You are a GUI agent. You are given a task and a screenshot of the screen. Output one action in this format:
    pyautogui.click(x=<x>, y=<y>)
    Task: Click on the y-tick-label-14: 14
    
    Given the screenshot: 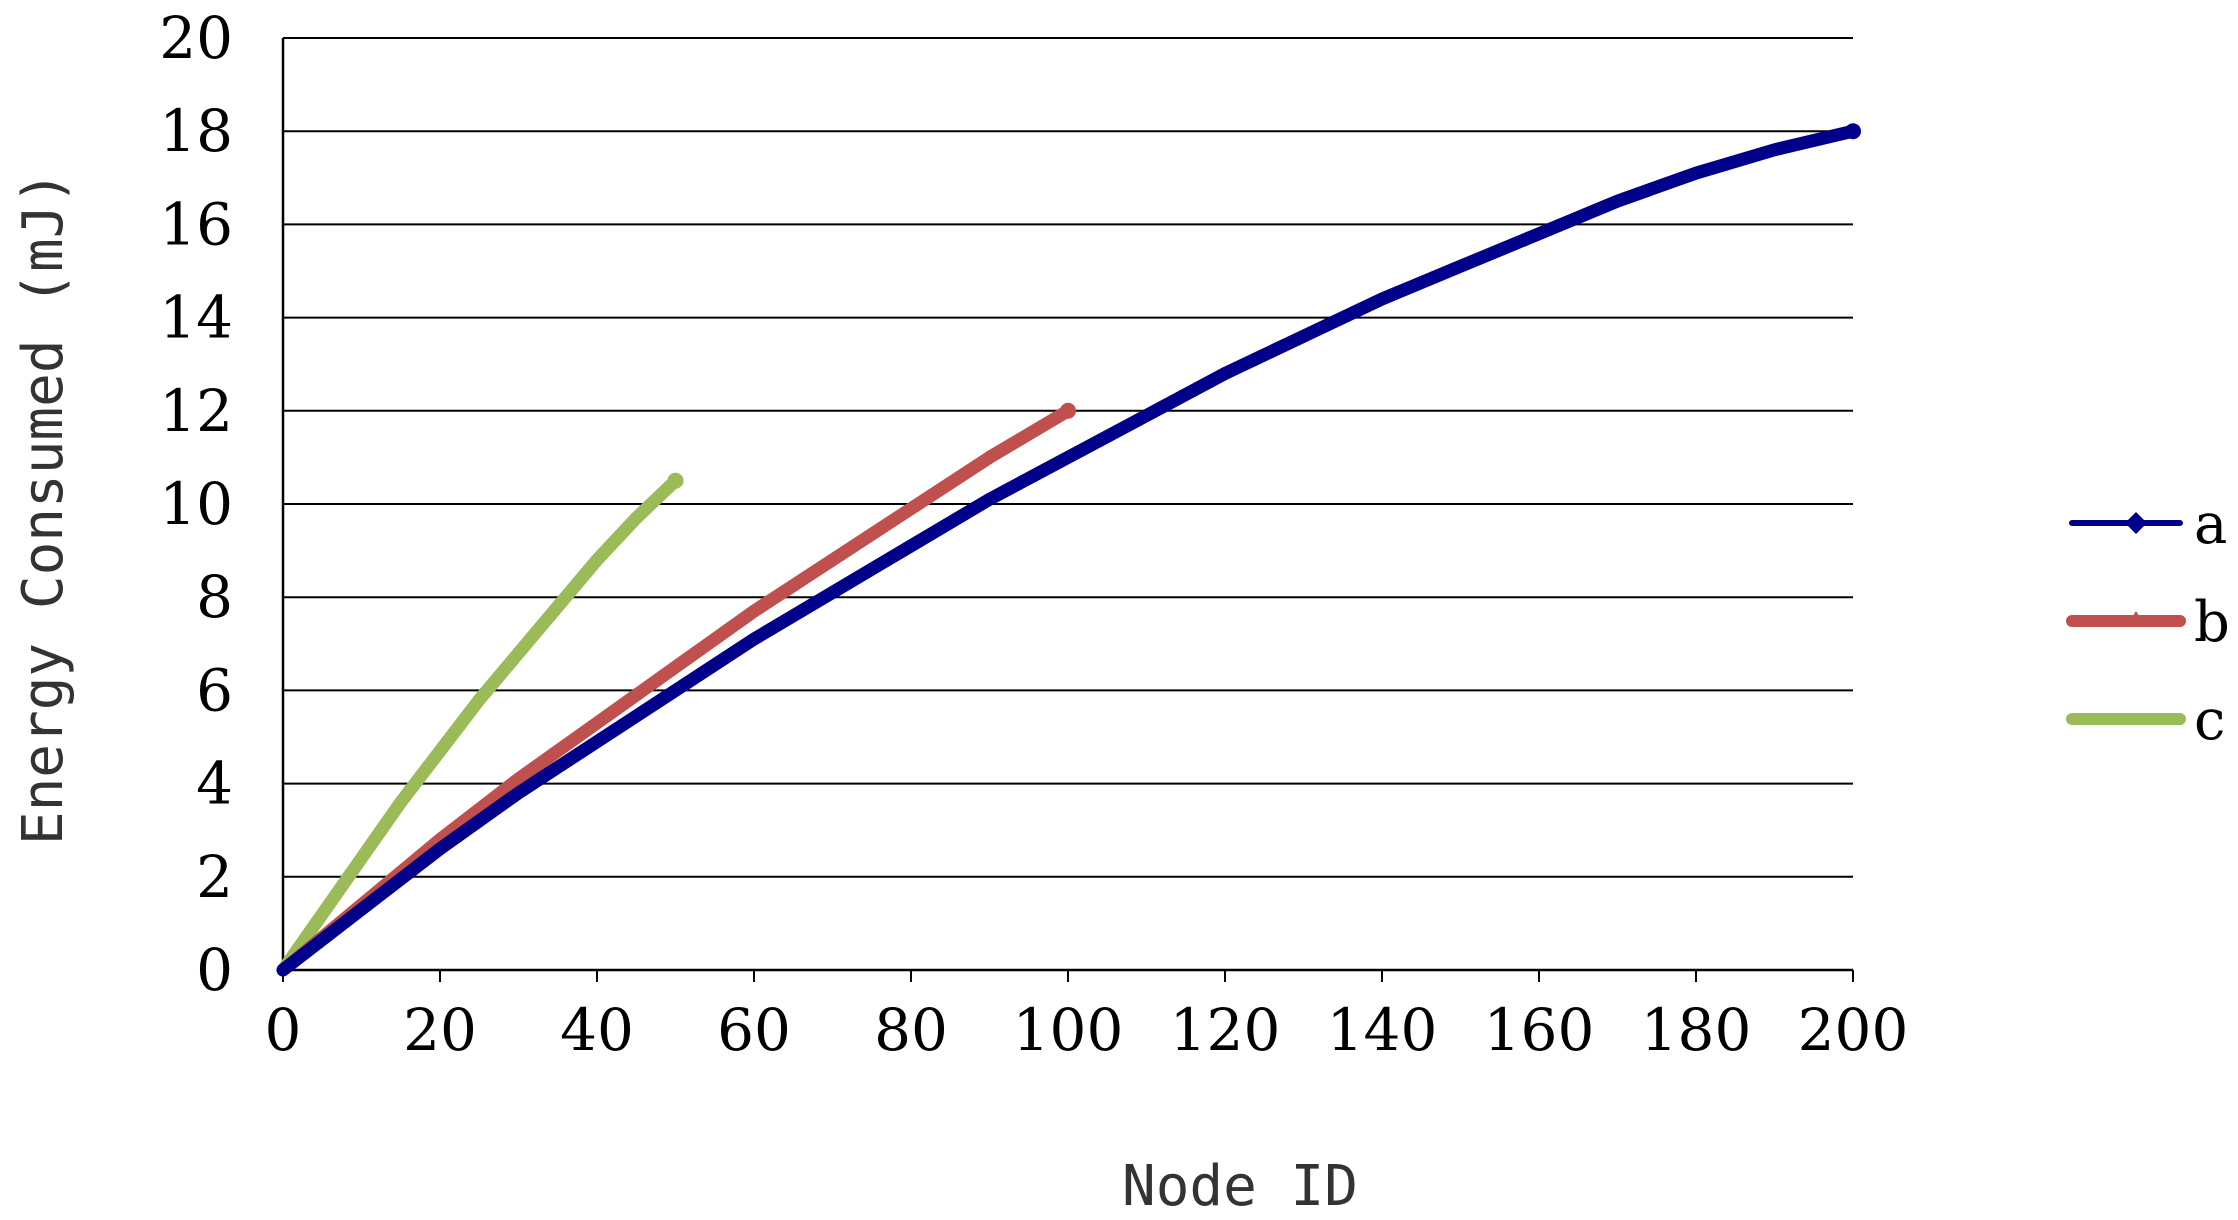 What is the action you would take?
    pyautogui.click(x=196, y=318)
    